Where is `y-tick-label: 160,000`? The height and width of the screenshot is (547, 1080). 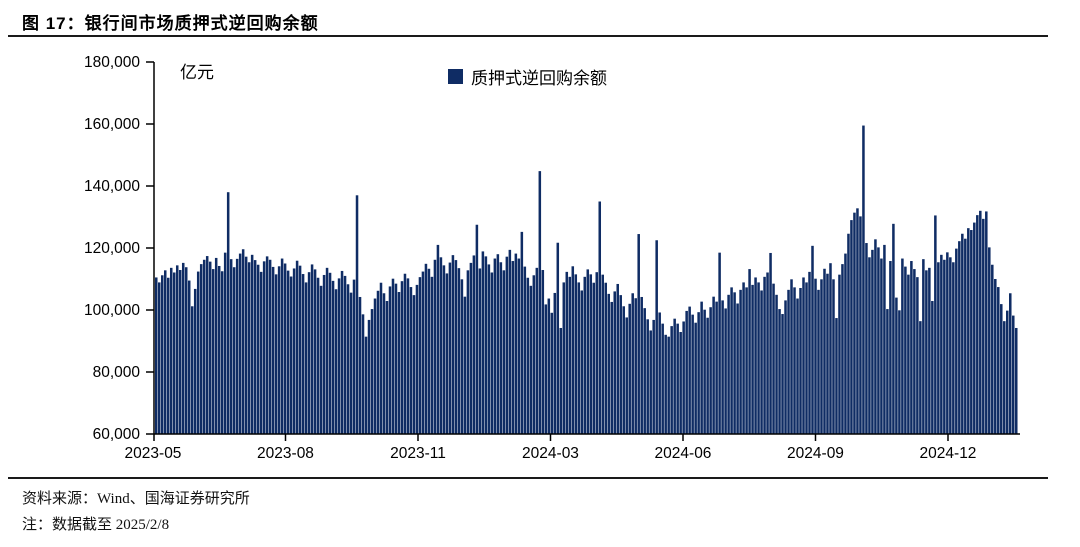
y-tick-label: 160,000 is located at coordinates (112, 124).